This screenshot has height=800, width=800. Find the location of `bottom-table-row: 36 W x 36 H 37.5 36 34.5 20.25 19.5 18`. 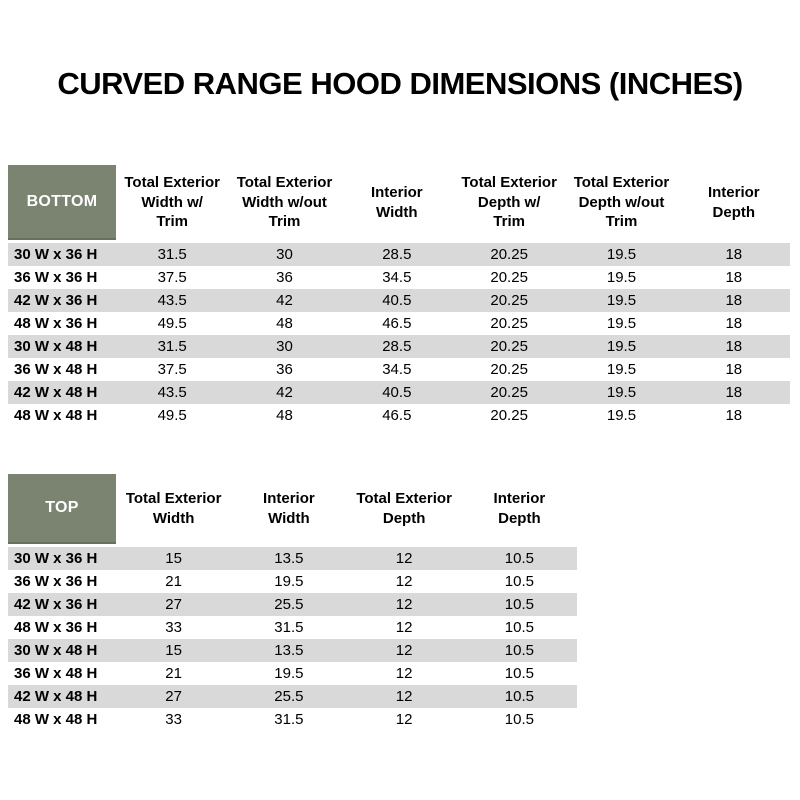

bottom-table-row: 36 W x 36 H 37.5 36 34.5 20.25 19.5 18 is located at coordinates (399, 277).